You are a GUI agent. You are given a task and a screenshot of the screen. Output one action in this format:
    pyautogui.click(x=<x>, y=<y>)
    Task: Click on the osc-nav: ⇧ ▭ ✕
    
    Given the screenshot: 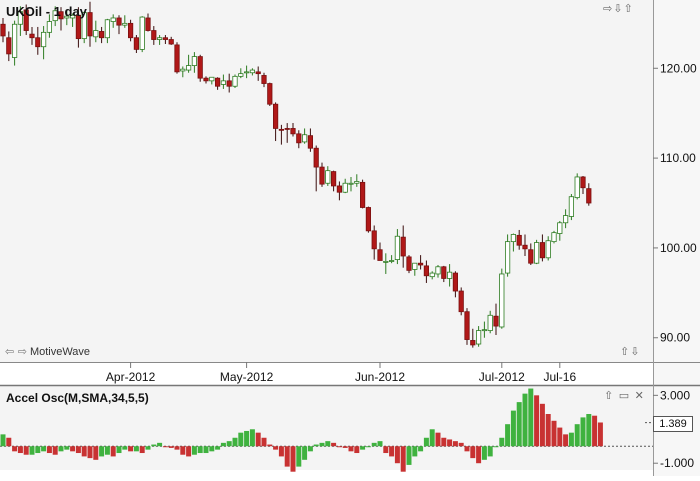 What is the action you would take?
    pyautogui.click(x=624, y=395)
    